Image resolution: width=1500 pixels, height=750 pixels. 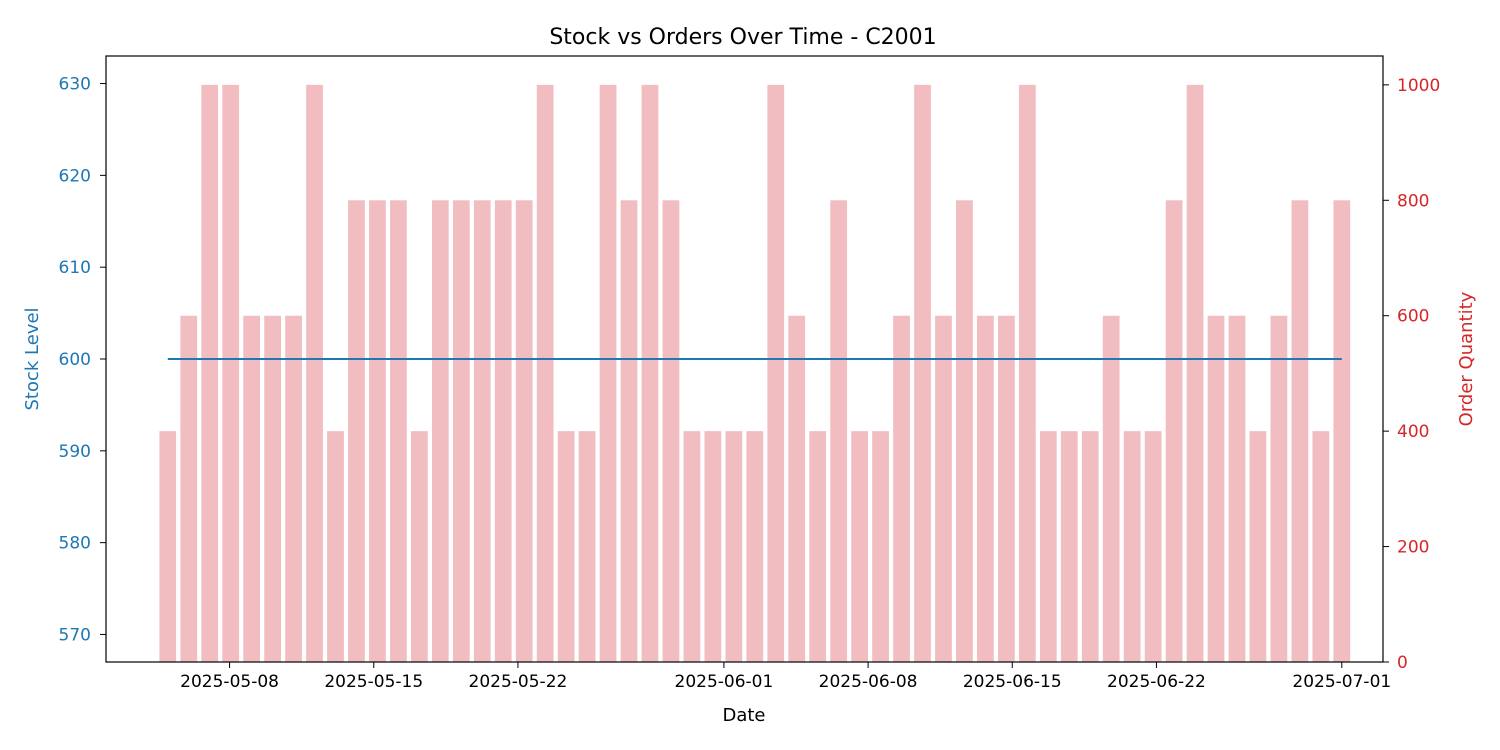 What do you see at coordinates (1156, 682) in the screenshot?
I see `x-tick-label: 2025-06-22` at bounding box center [1156, 682].